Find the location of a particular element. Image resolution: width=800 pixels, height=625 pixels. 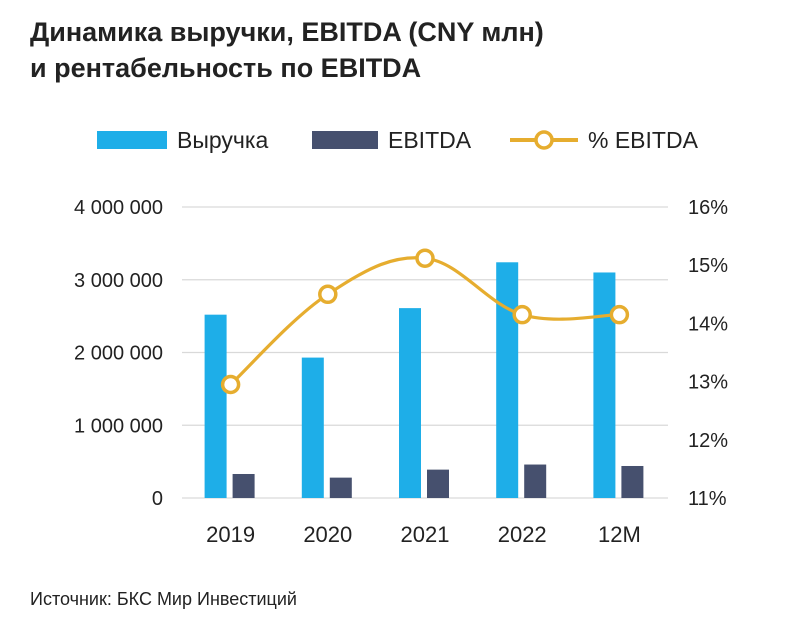

y-right-tick-label: 12% is located at coordinates (708, 441).